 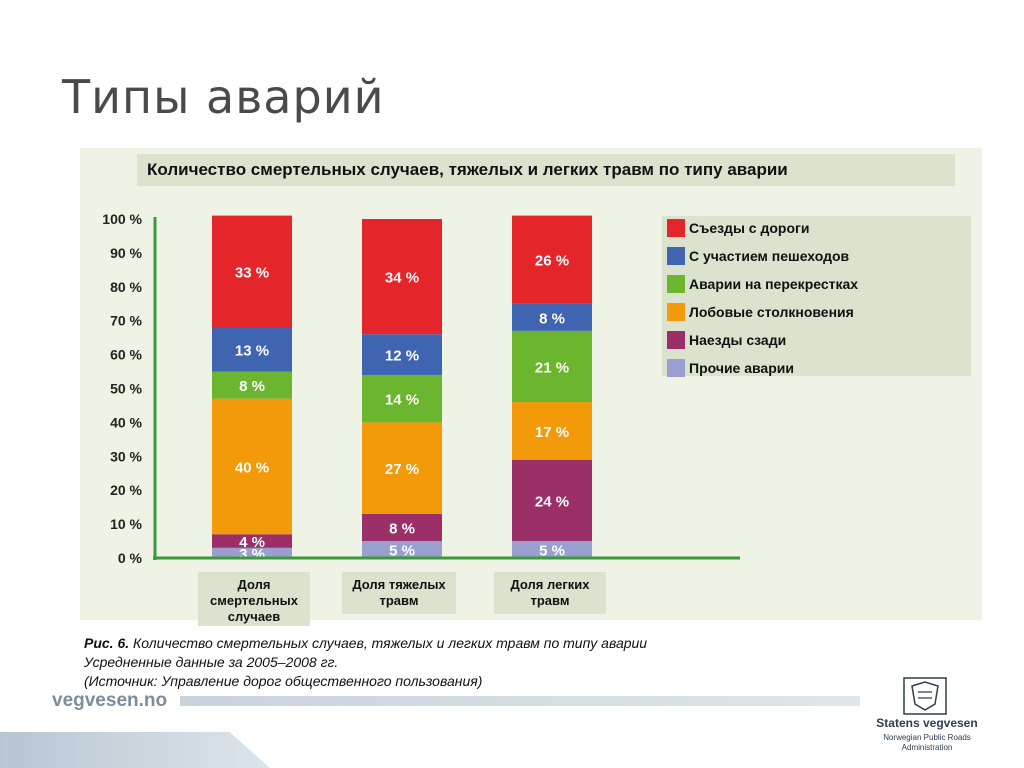 I want to click on y-tick-label: 0 %, so click(x=130, y=558).